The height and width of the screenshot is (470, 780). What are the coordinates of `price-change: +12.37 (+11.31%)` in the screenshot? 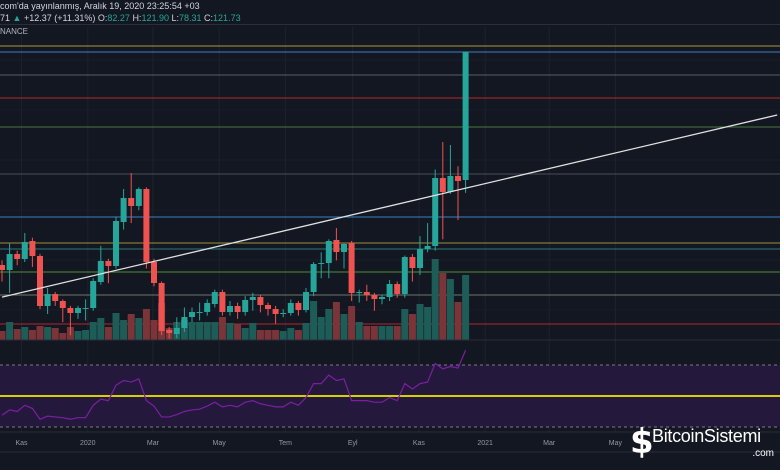 It's located at (59, 18).